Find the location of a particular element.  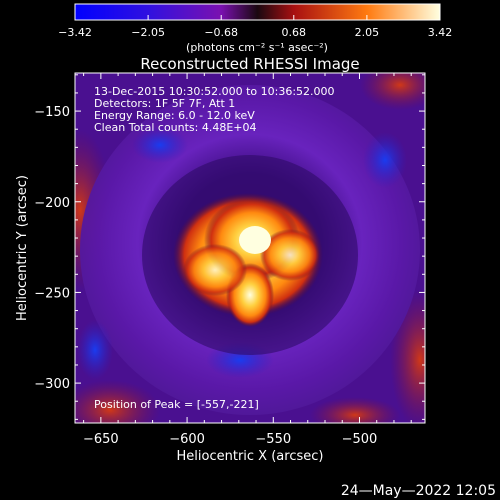

y-tick-label: −200 is located at coordinates (52, 203).